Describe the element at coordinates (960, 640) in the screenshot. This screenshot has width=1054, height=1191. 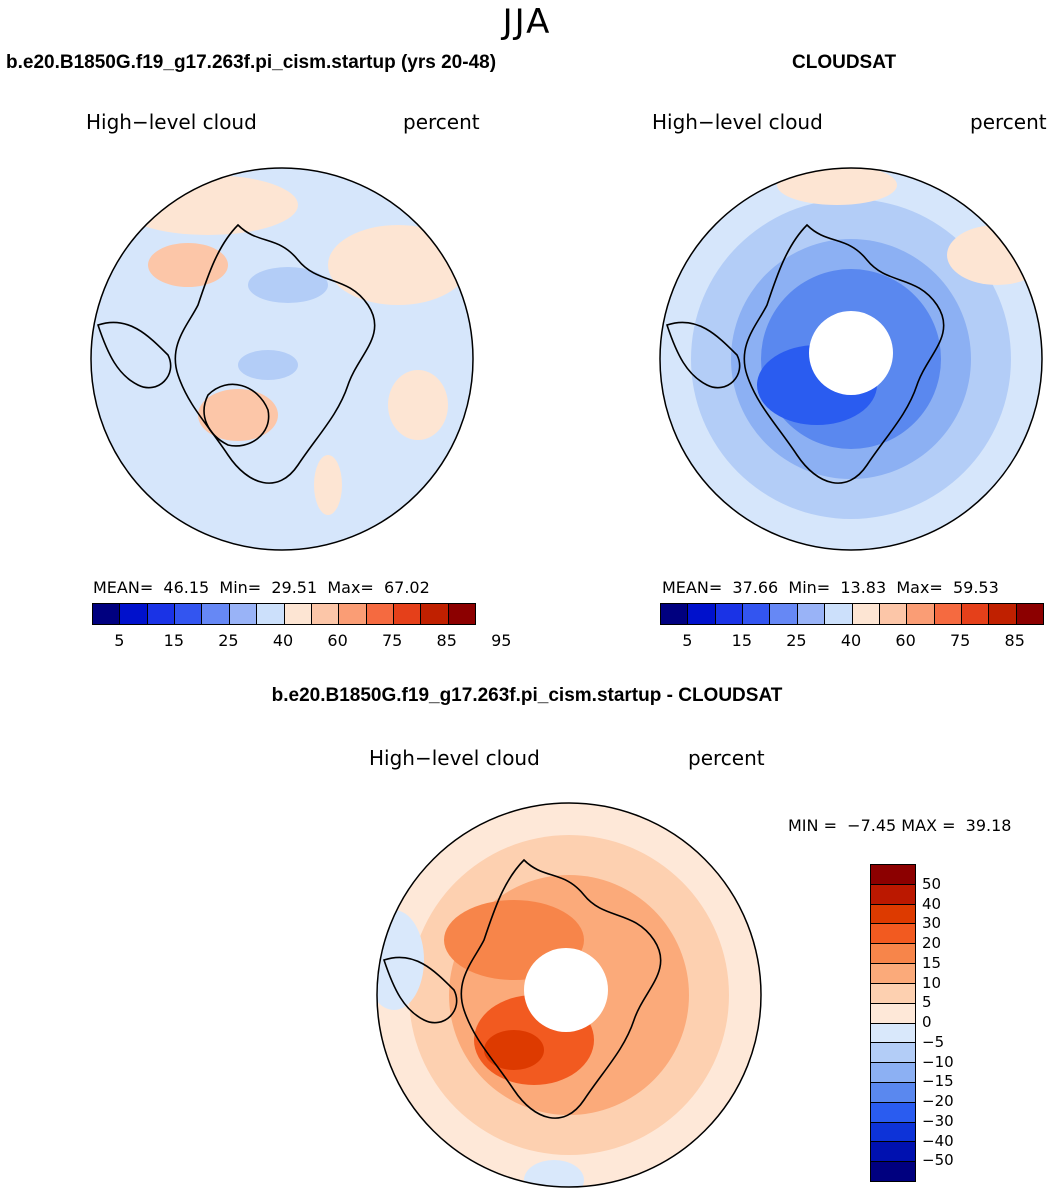
I see `colorbar-tick-label: 75` at that location.